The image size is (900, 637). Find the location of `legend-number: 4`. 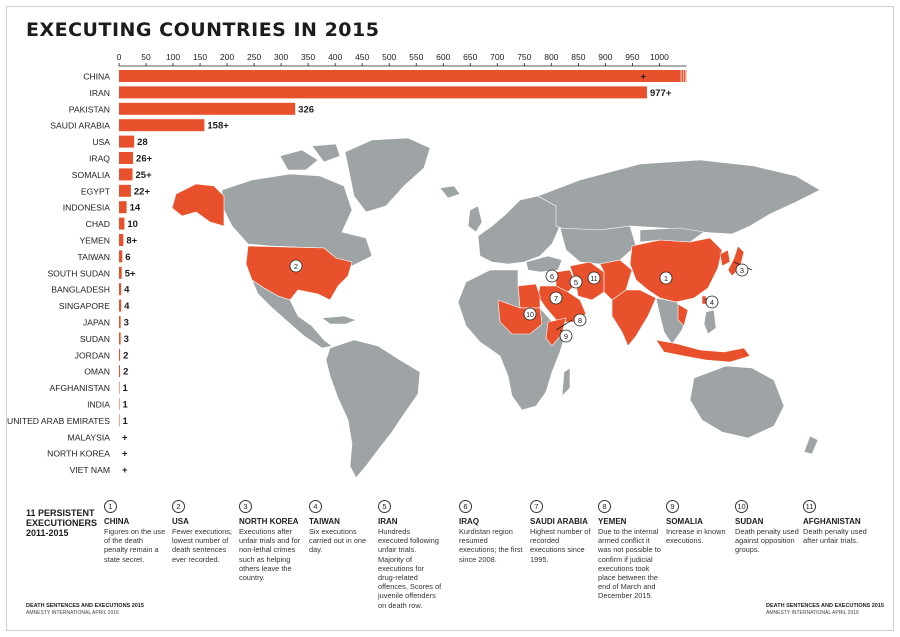

legend-number: 4 is located at coordinates (315, 506).